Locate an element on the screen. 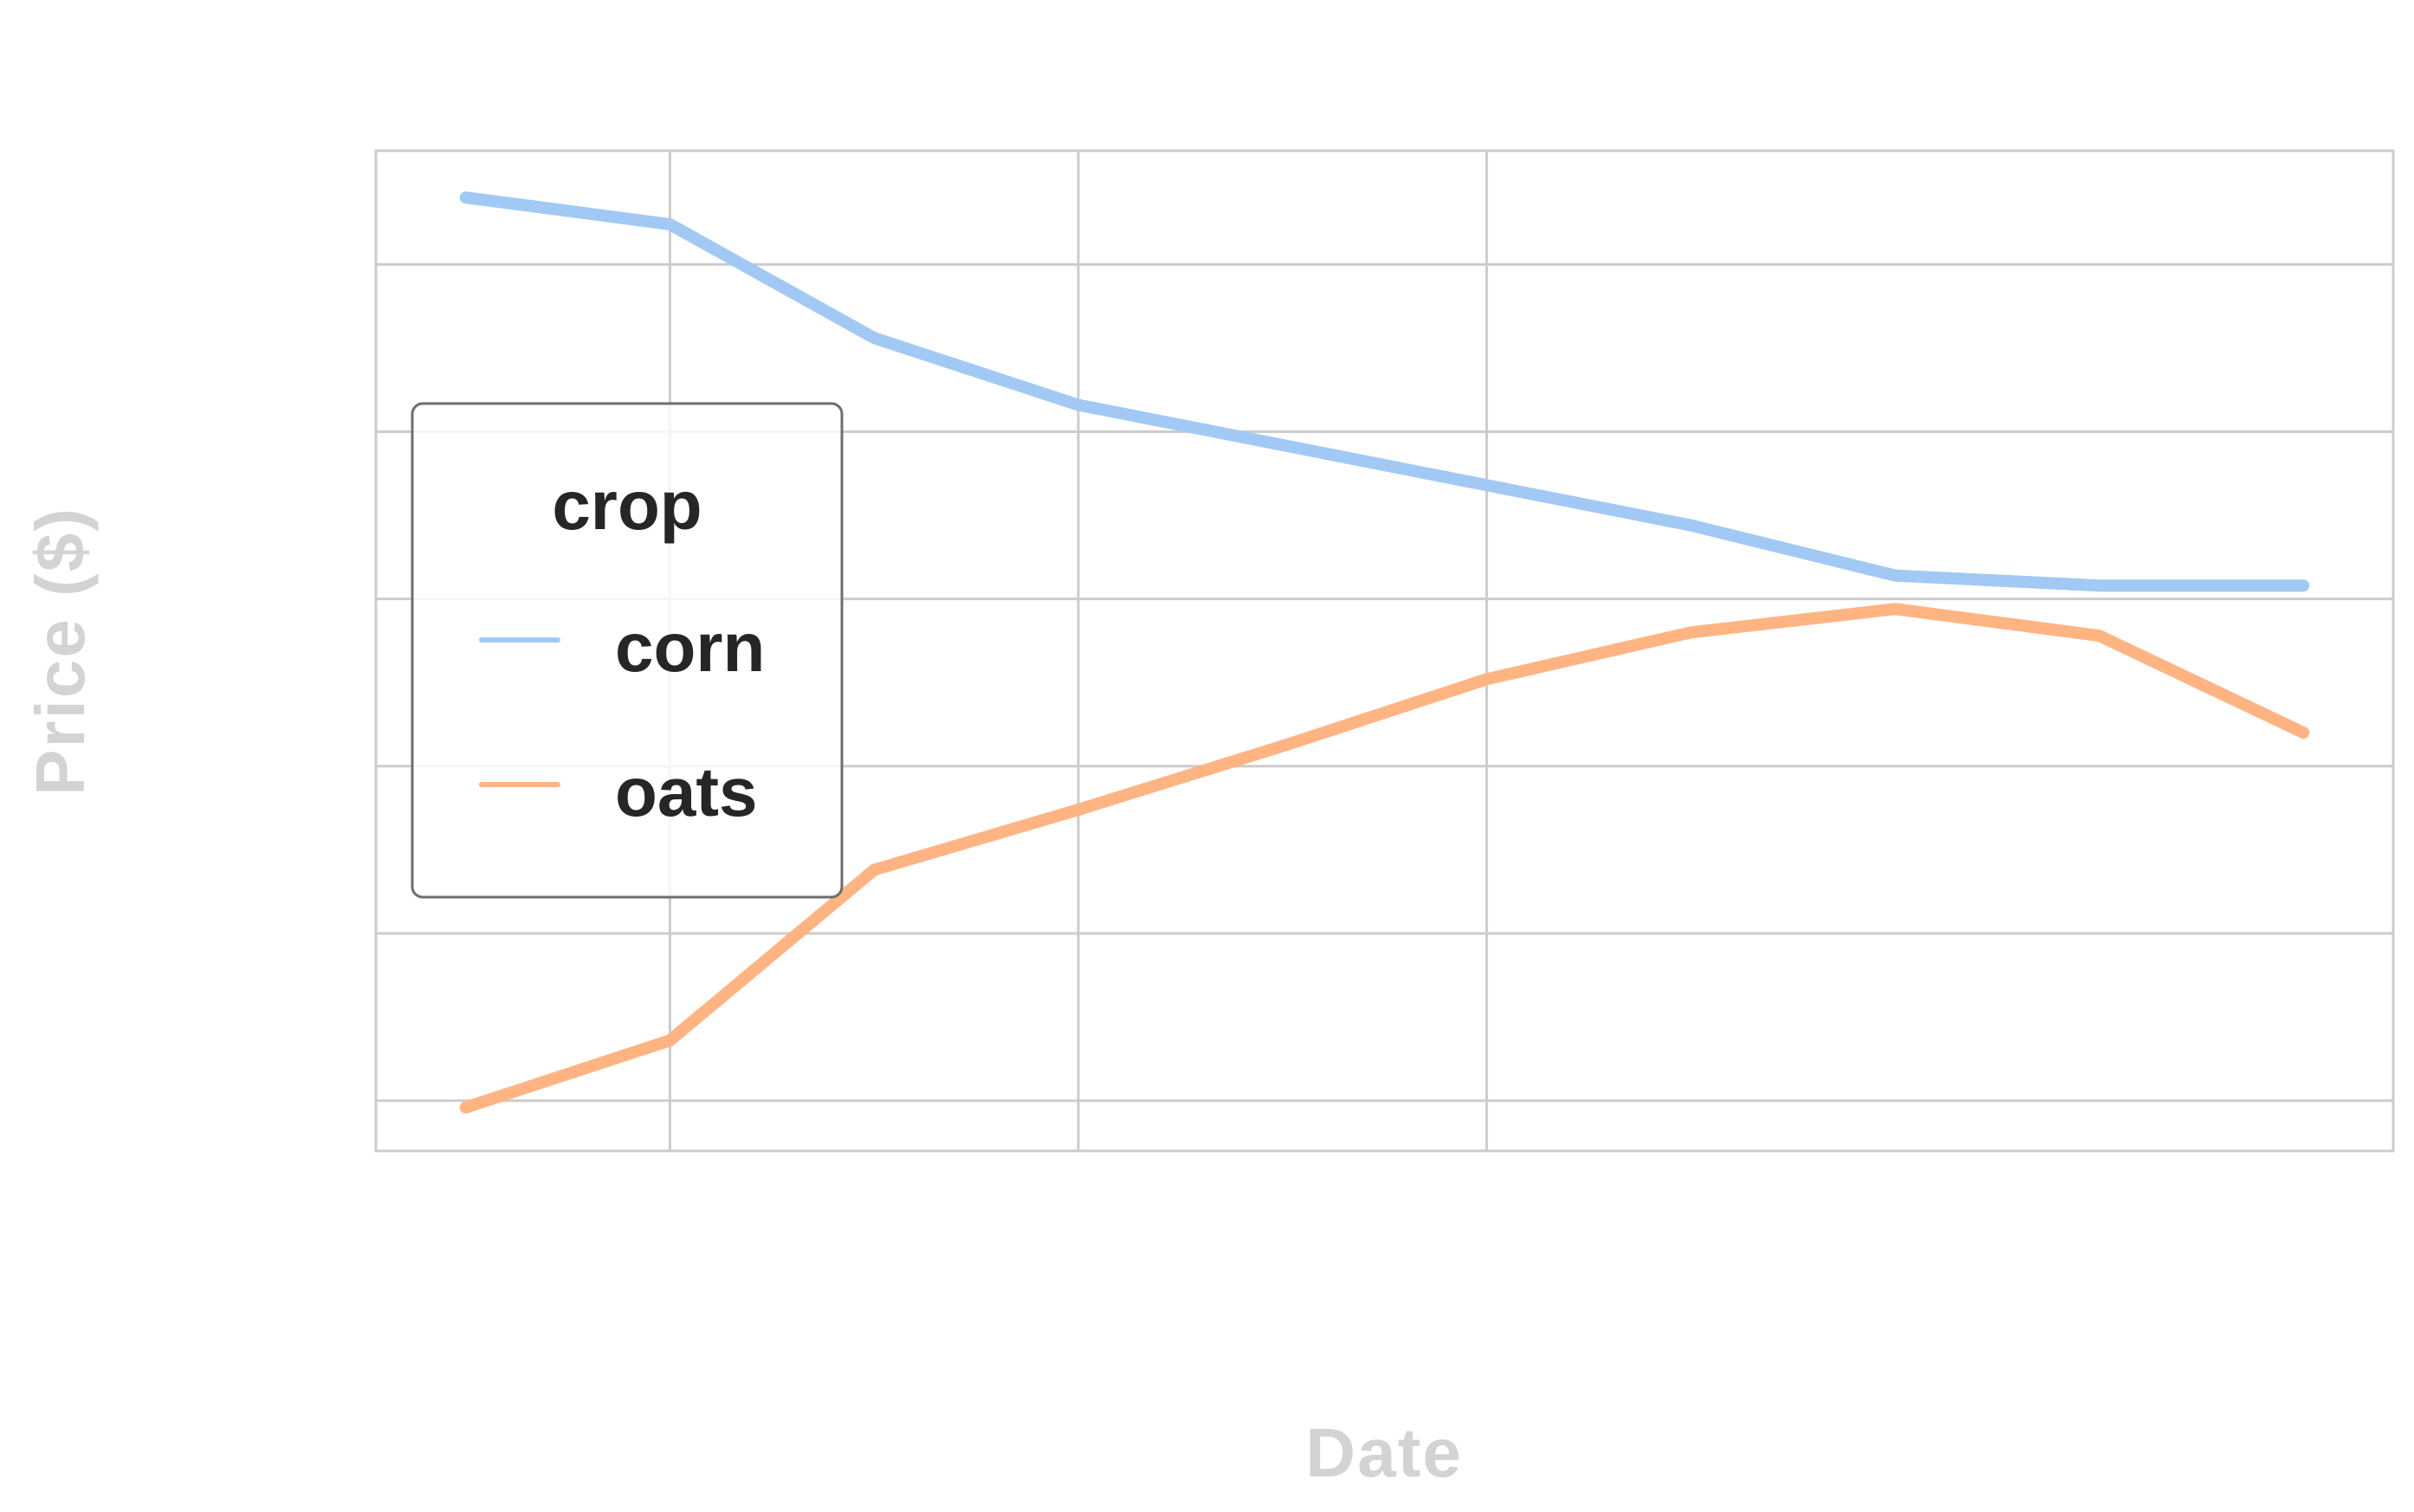 This screenshot has height=1512, width=2414. legend: crop corn oats is located at coordinates (627, 650).